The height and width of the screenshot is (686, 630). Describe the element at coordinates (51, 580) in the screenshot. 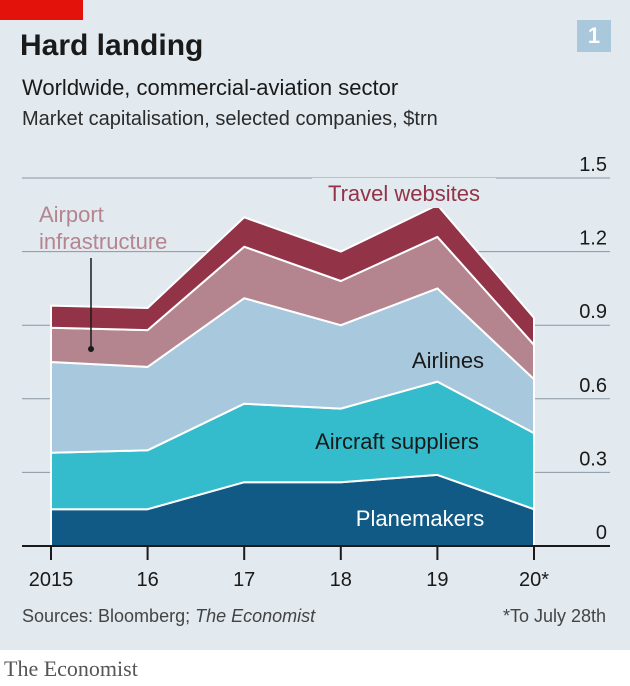

I see `x-tick-label: 2015` at that location.